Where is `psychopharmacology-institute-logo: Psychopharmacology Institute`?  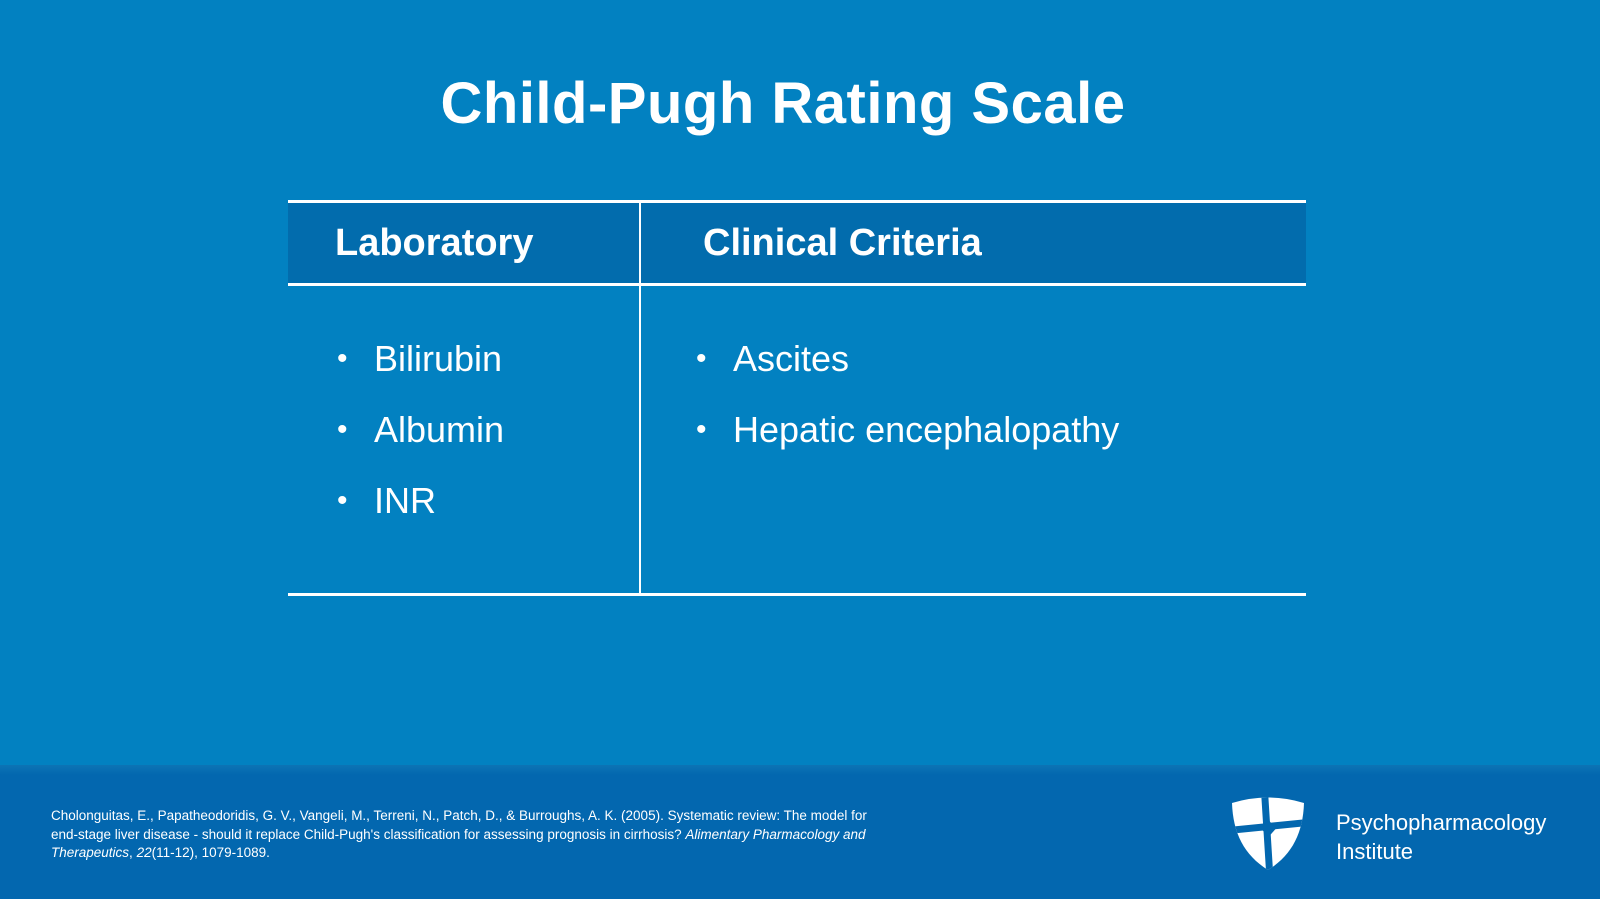 psychopharmacology-institute-logo: Psychopharmacology Institute is located at coordinates (1387, 831).